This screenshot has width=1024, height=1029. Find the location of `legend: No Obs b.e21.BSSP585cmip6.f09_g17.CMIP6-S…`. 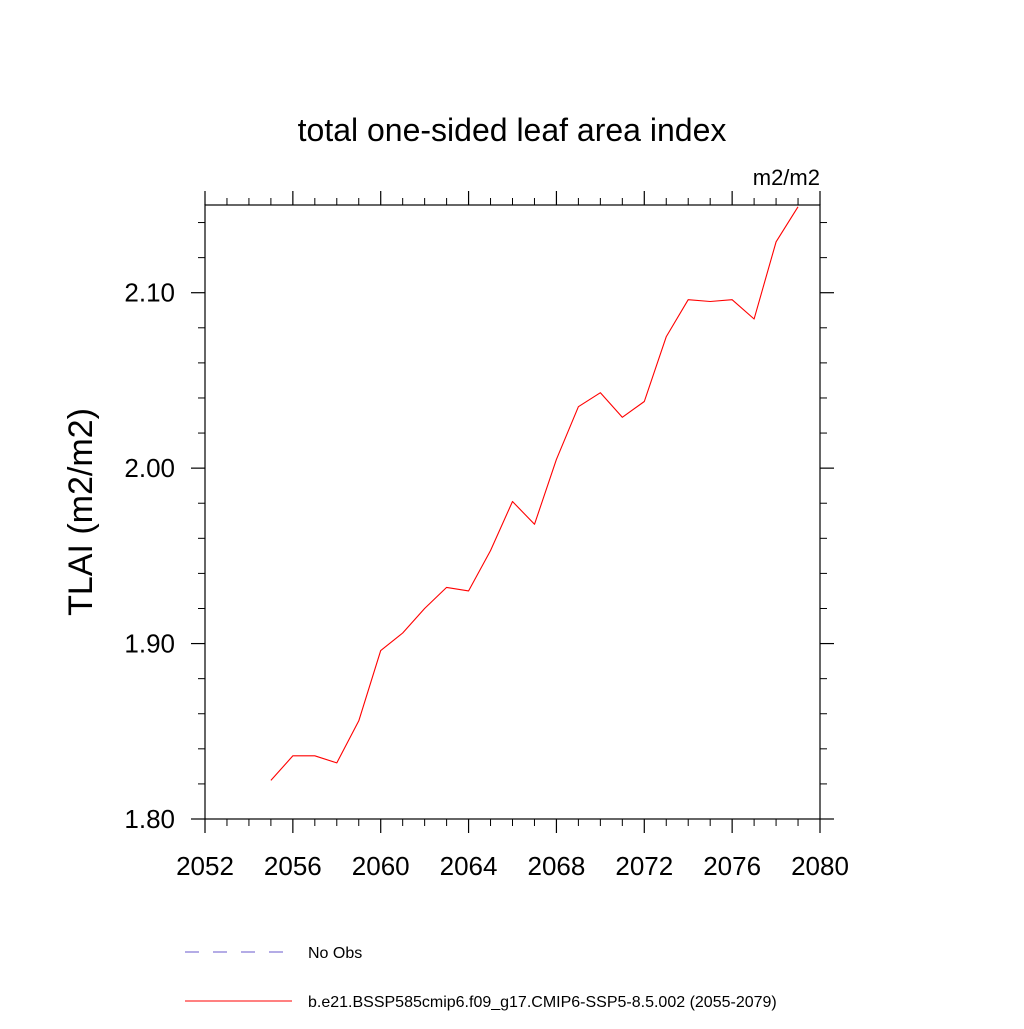

legend: No Obs b.e21.BSSP585cmip6.f09_g17.CMIP6-S… is located at coordinates (481, 978).